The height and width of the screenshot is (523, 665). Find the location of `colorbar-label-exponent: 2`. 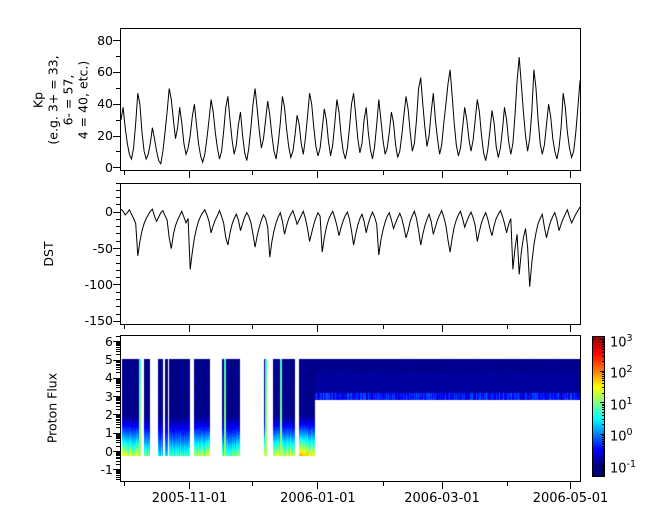

colorbar-label-exponent: 2 is located at coordinates (629, 370).